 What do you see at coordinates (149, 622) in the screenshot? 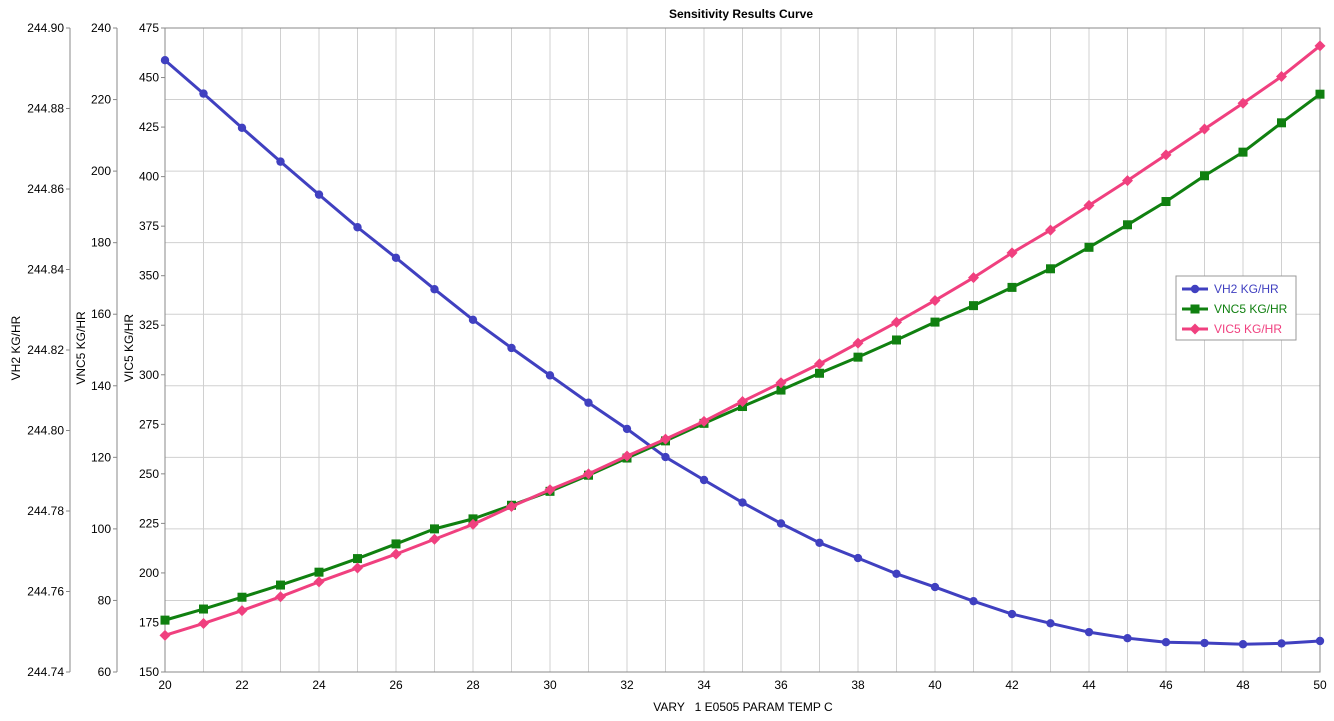
I see `y3-tick-label: 175` at bounding box center [149, 622].